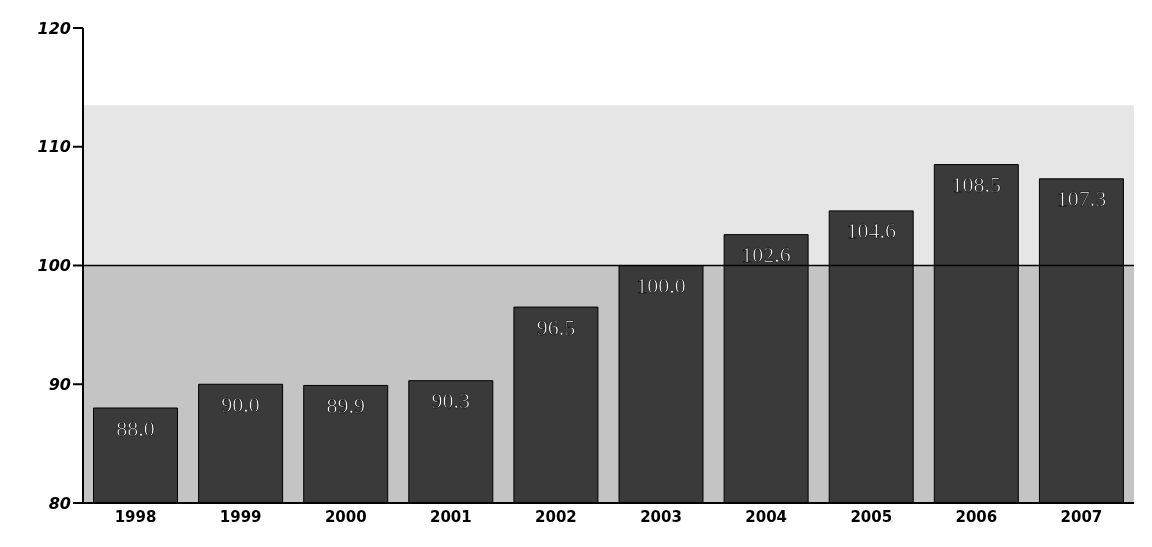 The image size is (1152, 547). Describe the element at coordinates (871, 231) in the screenshot. I see `data-label: 104.6` at that location.